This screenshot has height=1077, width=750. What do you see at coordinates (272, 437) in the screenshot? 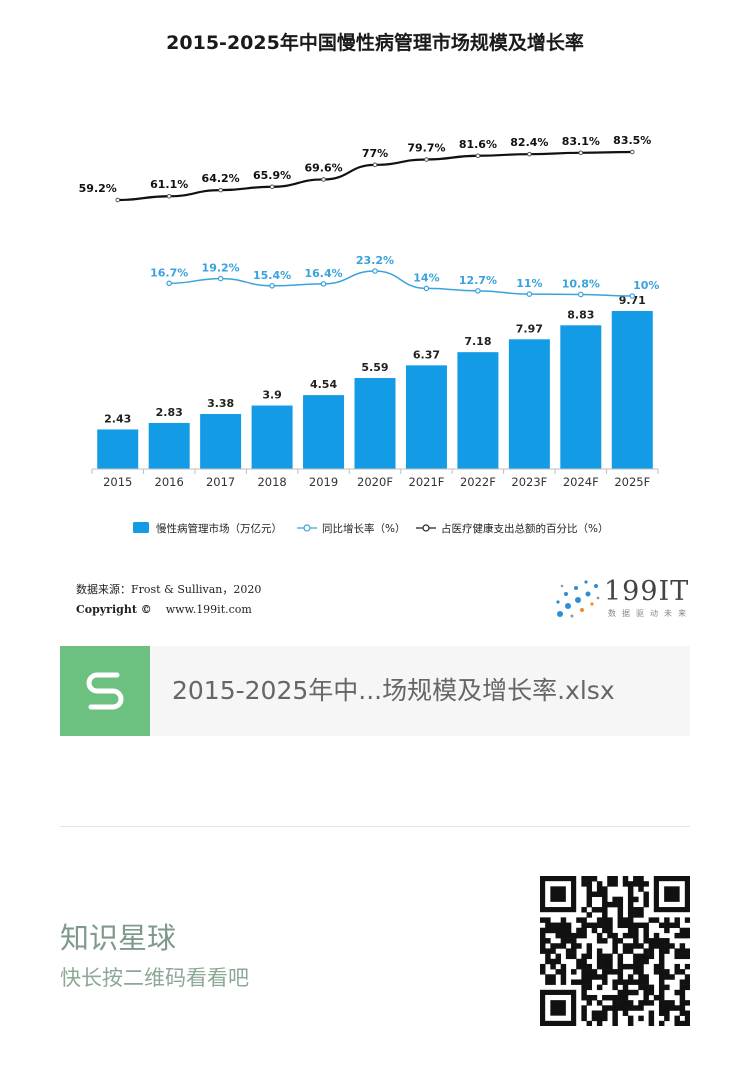
I see `bar-2018` at bounding box center [272, 437].